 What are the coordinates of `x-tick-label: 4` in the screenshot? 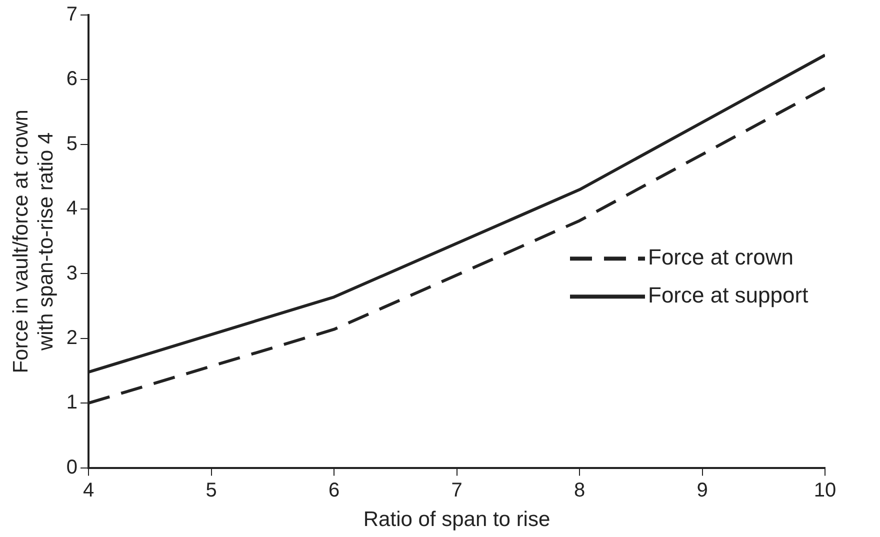 It's located at (88, 490).